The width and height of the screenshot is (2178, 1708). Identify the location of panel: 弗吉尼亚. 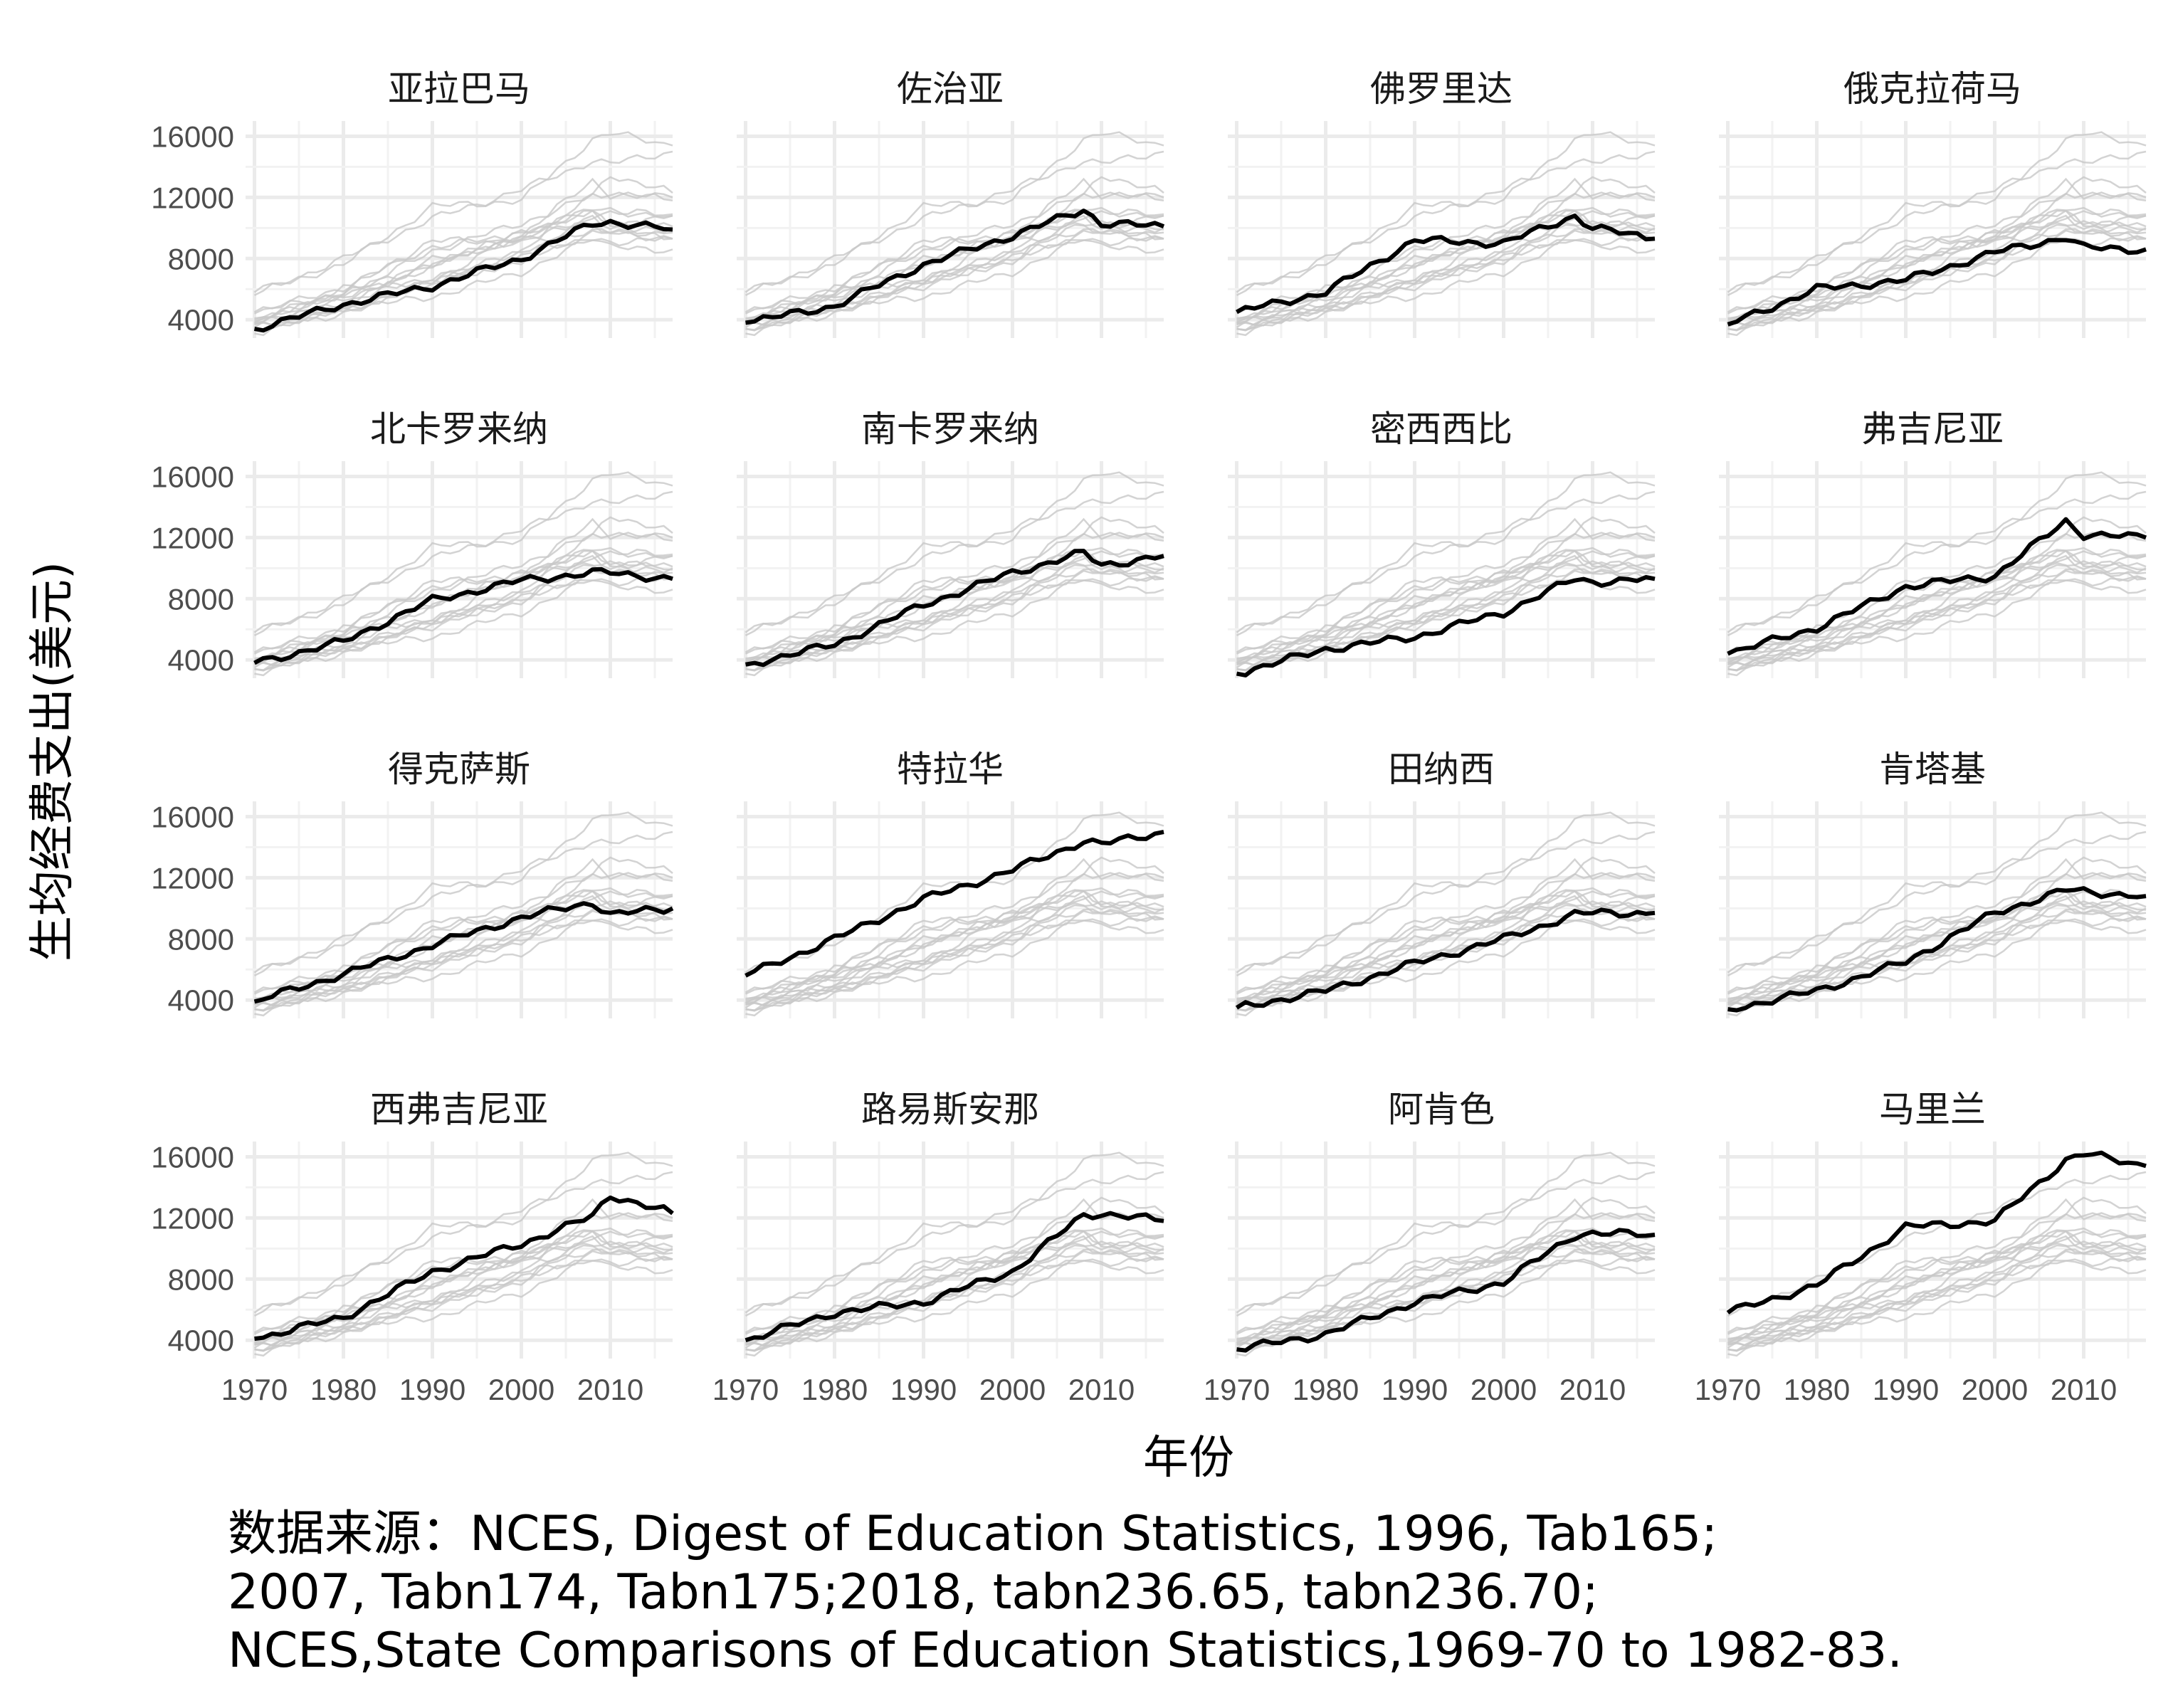
(1933, 543).